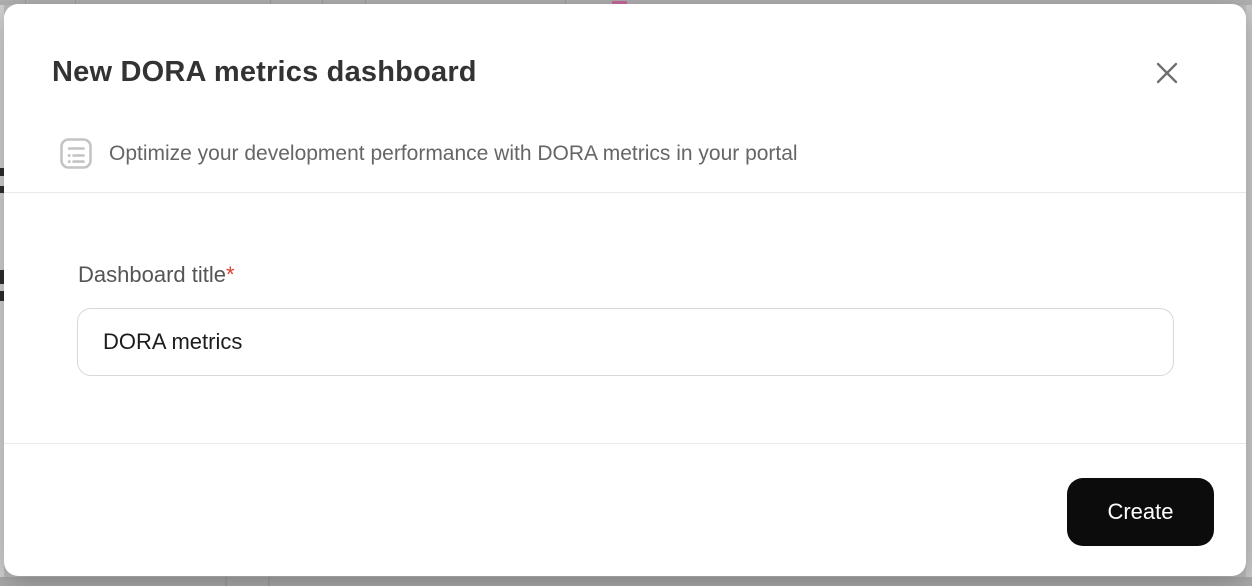 The width and height of the screenshot is (1252, 586). I want to click on dashboard-list-icon, so click(76, 154).